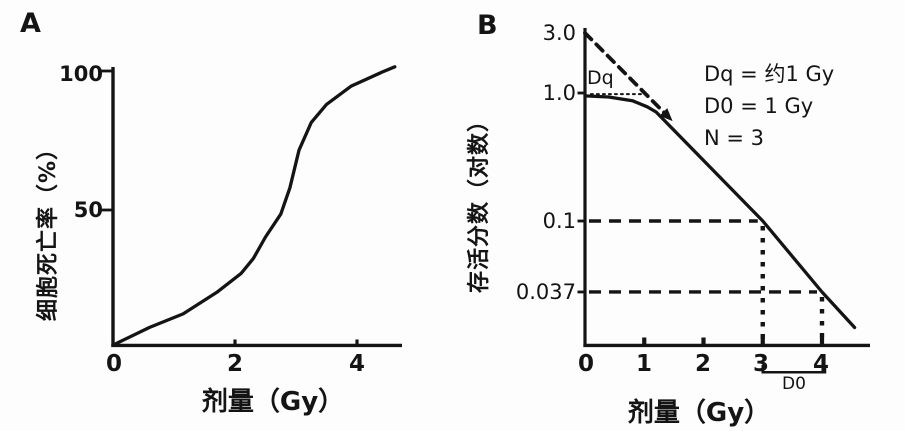 The height and width of the screenshot is (431, 905). Describe the element at coordinates (759, 106) in the screenshot. I see `annotation-d0-value: D0 = 1 Gy` at that location.